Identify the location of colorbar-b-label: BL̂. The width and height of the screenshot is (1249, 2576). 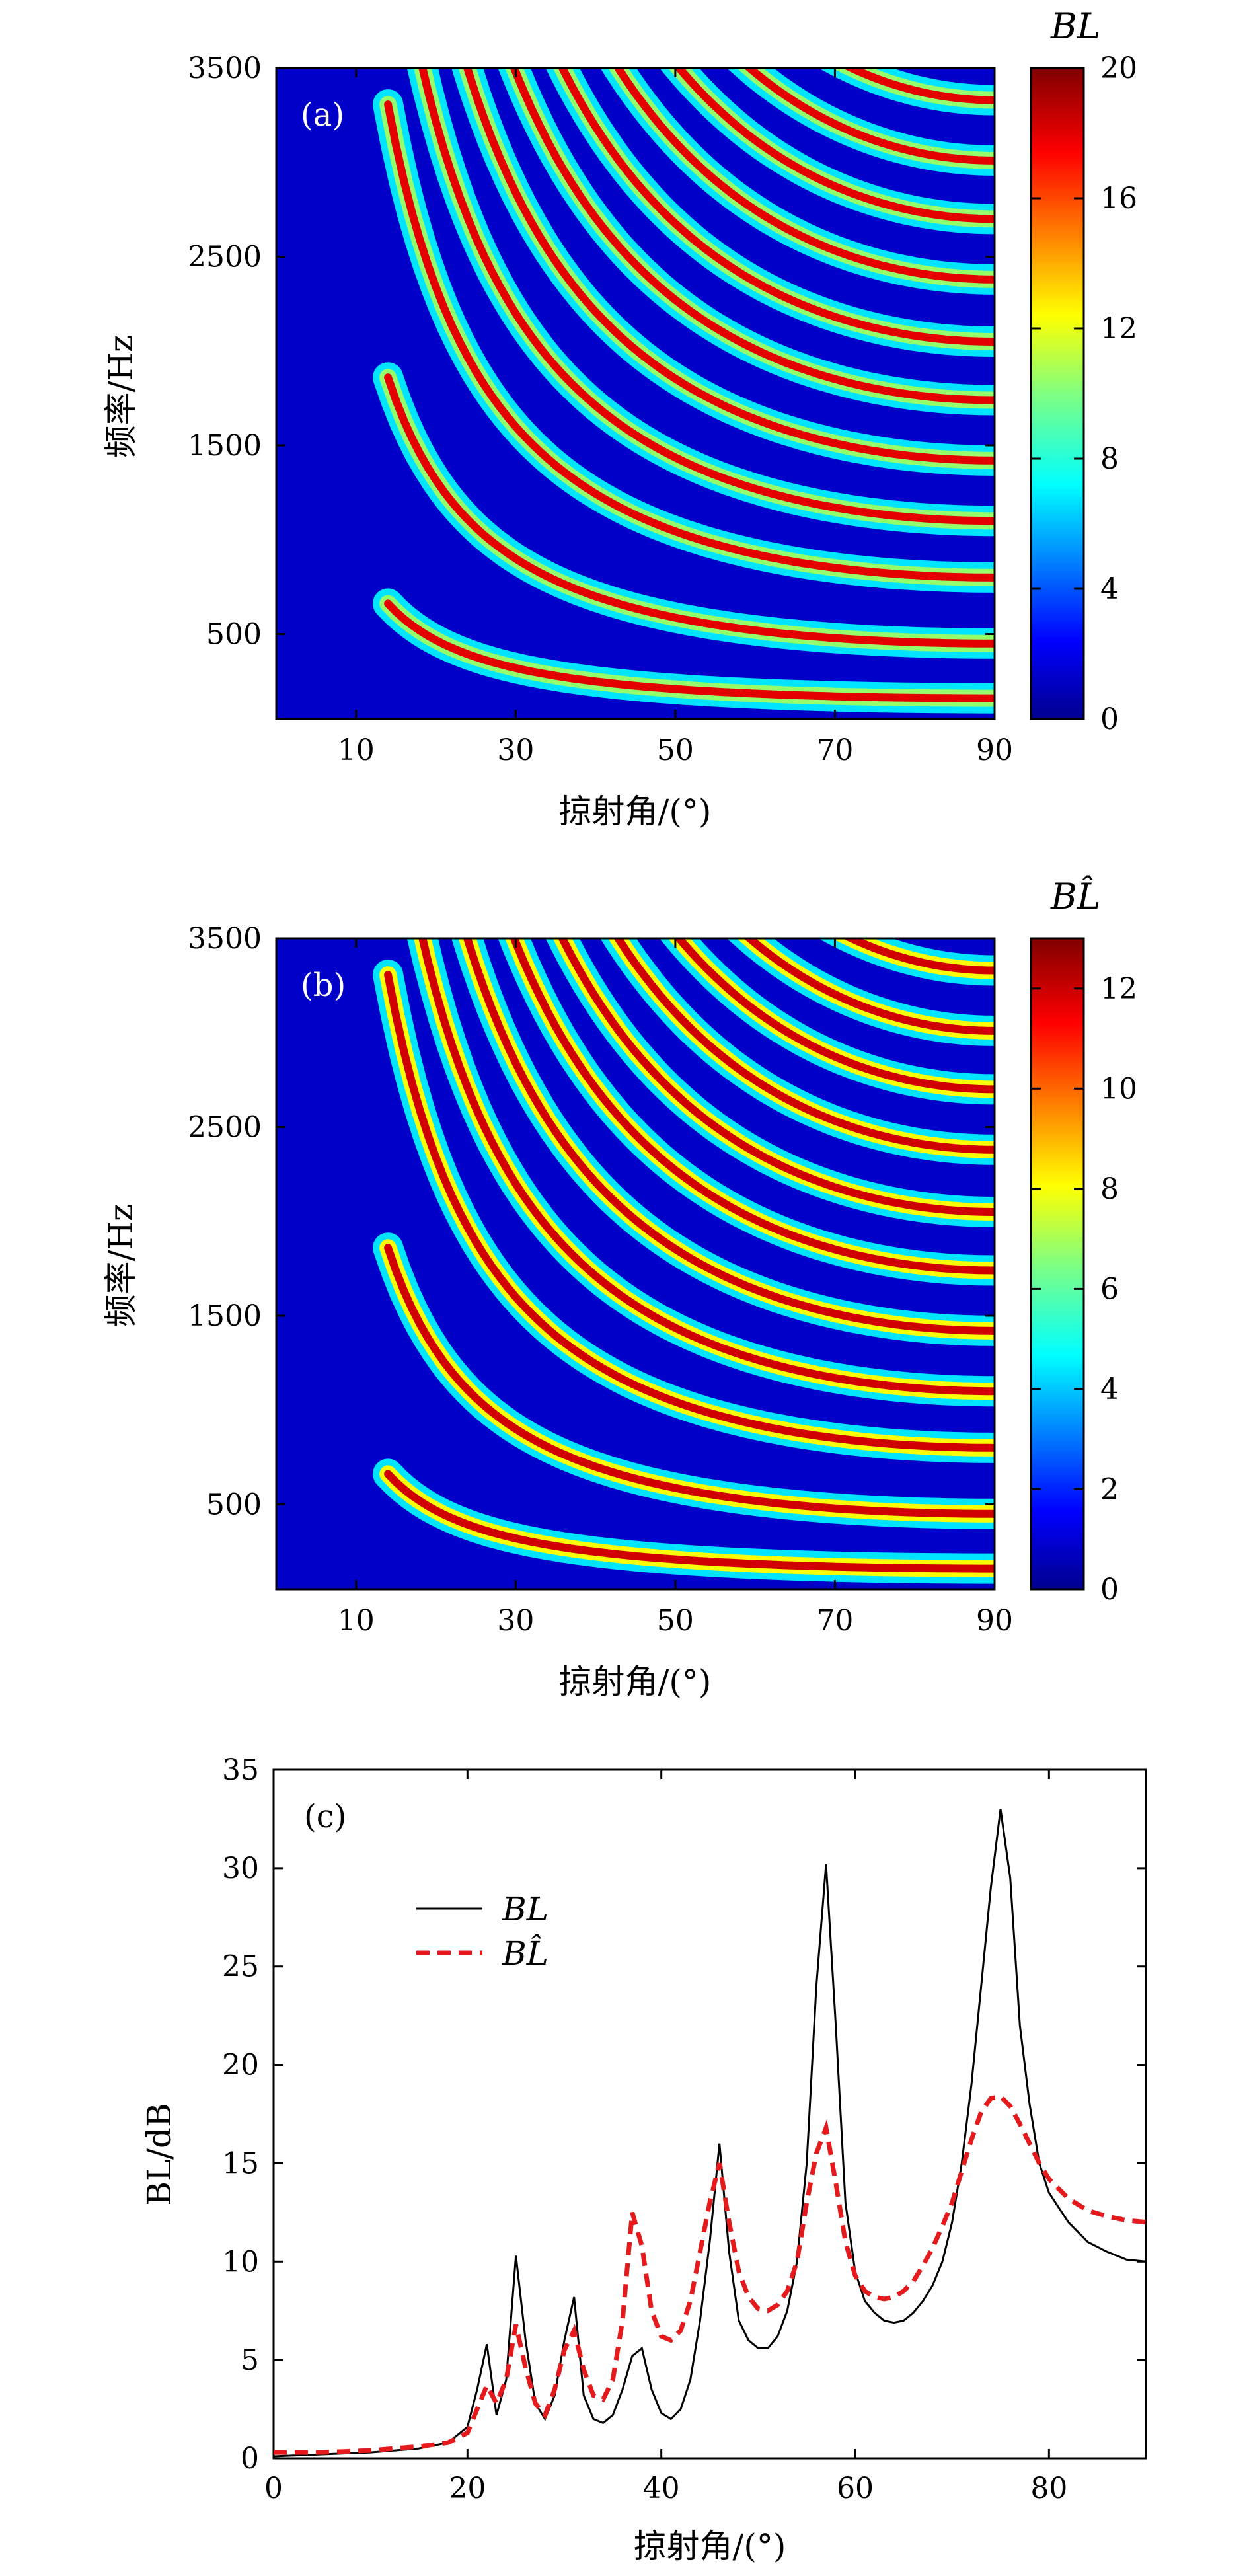
(1075, 896).